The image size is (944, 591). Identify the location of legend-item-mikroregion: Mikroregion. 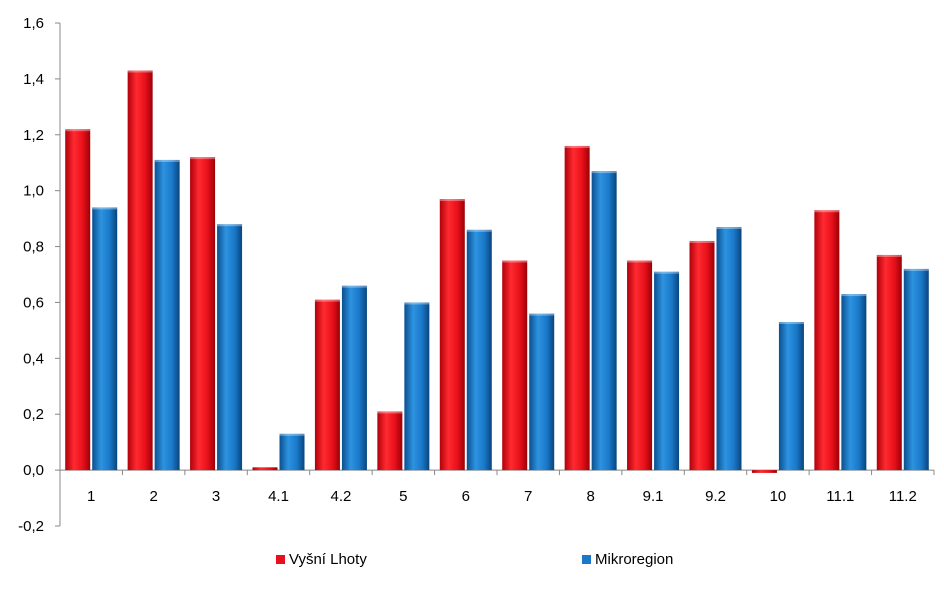
(627, 559).